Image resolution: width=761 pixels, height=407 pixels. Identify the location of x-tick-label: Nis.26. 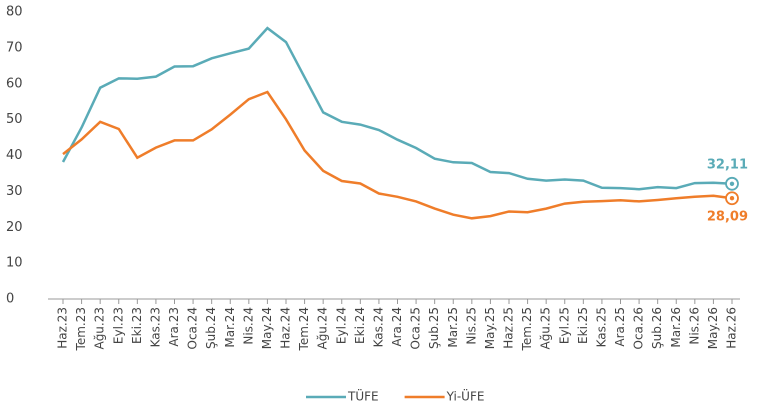
(694, 326).